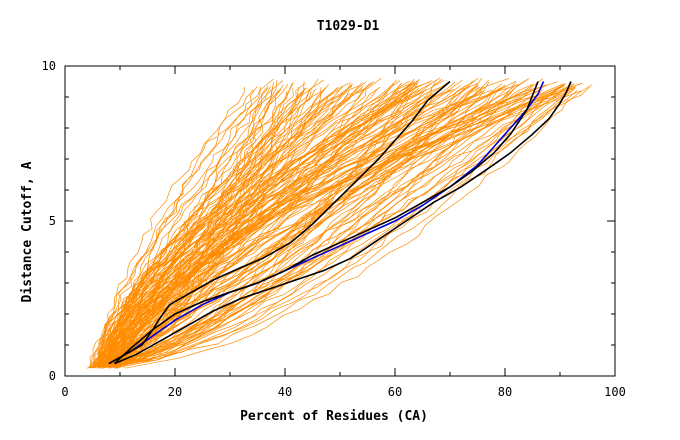  Describe the element at coordinates (395, 392) in the screenshot. I see `x-tick-label: 60` at that location.